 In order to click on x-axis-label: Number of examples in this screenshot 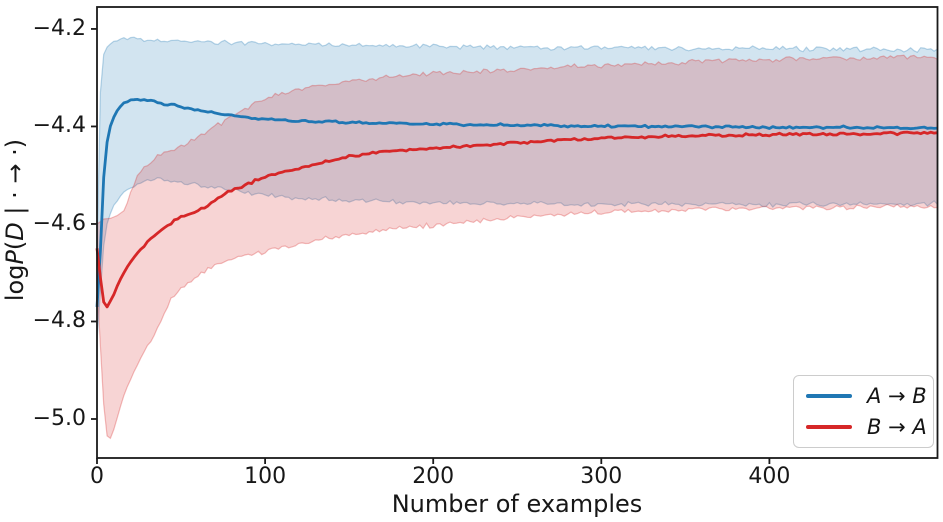, I will do `click(517, 504)`.